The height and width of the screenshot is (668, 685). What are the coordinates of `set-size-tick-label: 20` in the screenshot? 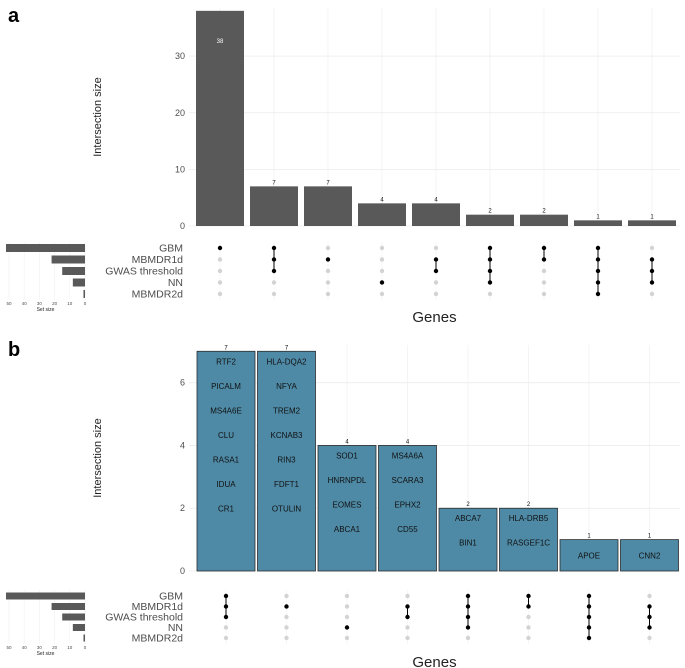 It's located at (55, 303).